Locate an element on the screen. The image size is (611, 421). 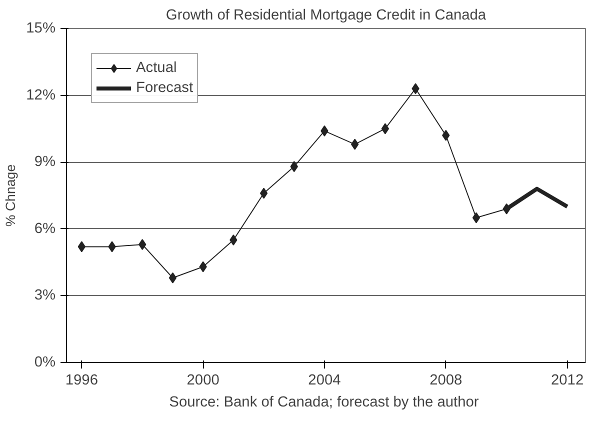
x-tick-label: 1996 is located at coordinates (81, 380).